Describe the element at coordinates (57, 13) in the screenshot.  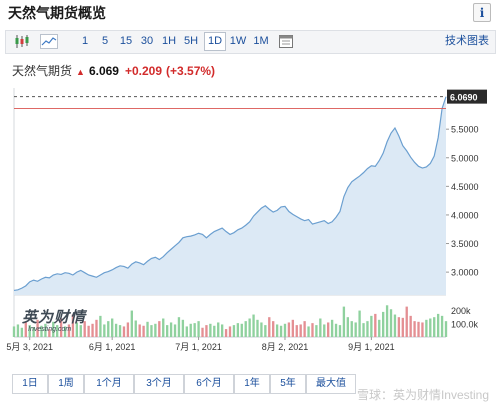
I see `page-title: 天然气期货概览` at that location.